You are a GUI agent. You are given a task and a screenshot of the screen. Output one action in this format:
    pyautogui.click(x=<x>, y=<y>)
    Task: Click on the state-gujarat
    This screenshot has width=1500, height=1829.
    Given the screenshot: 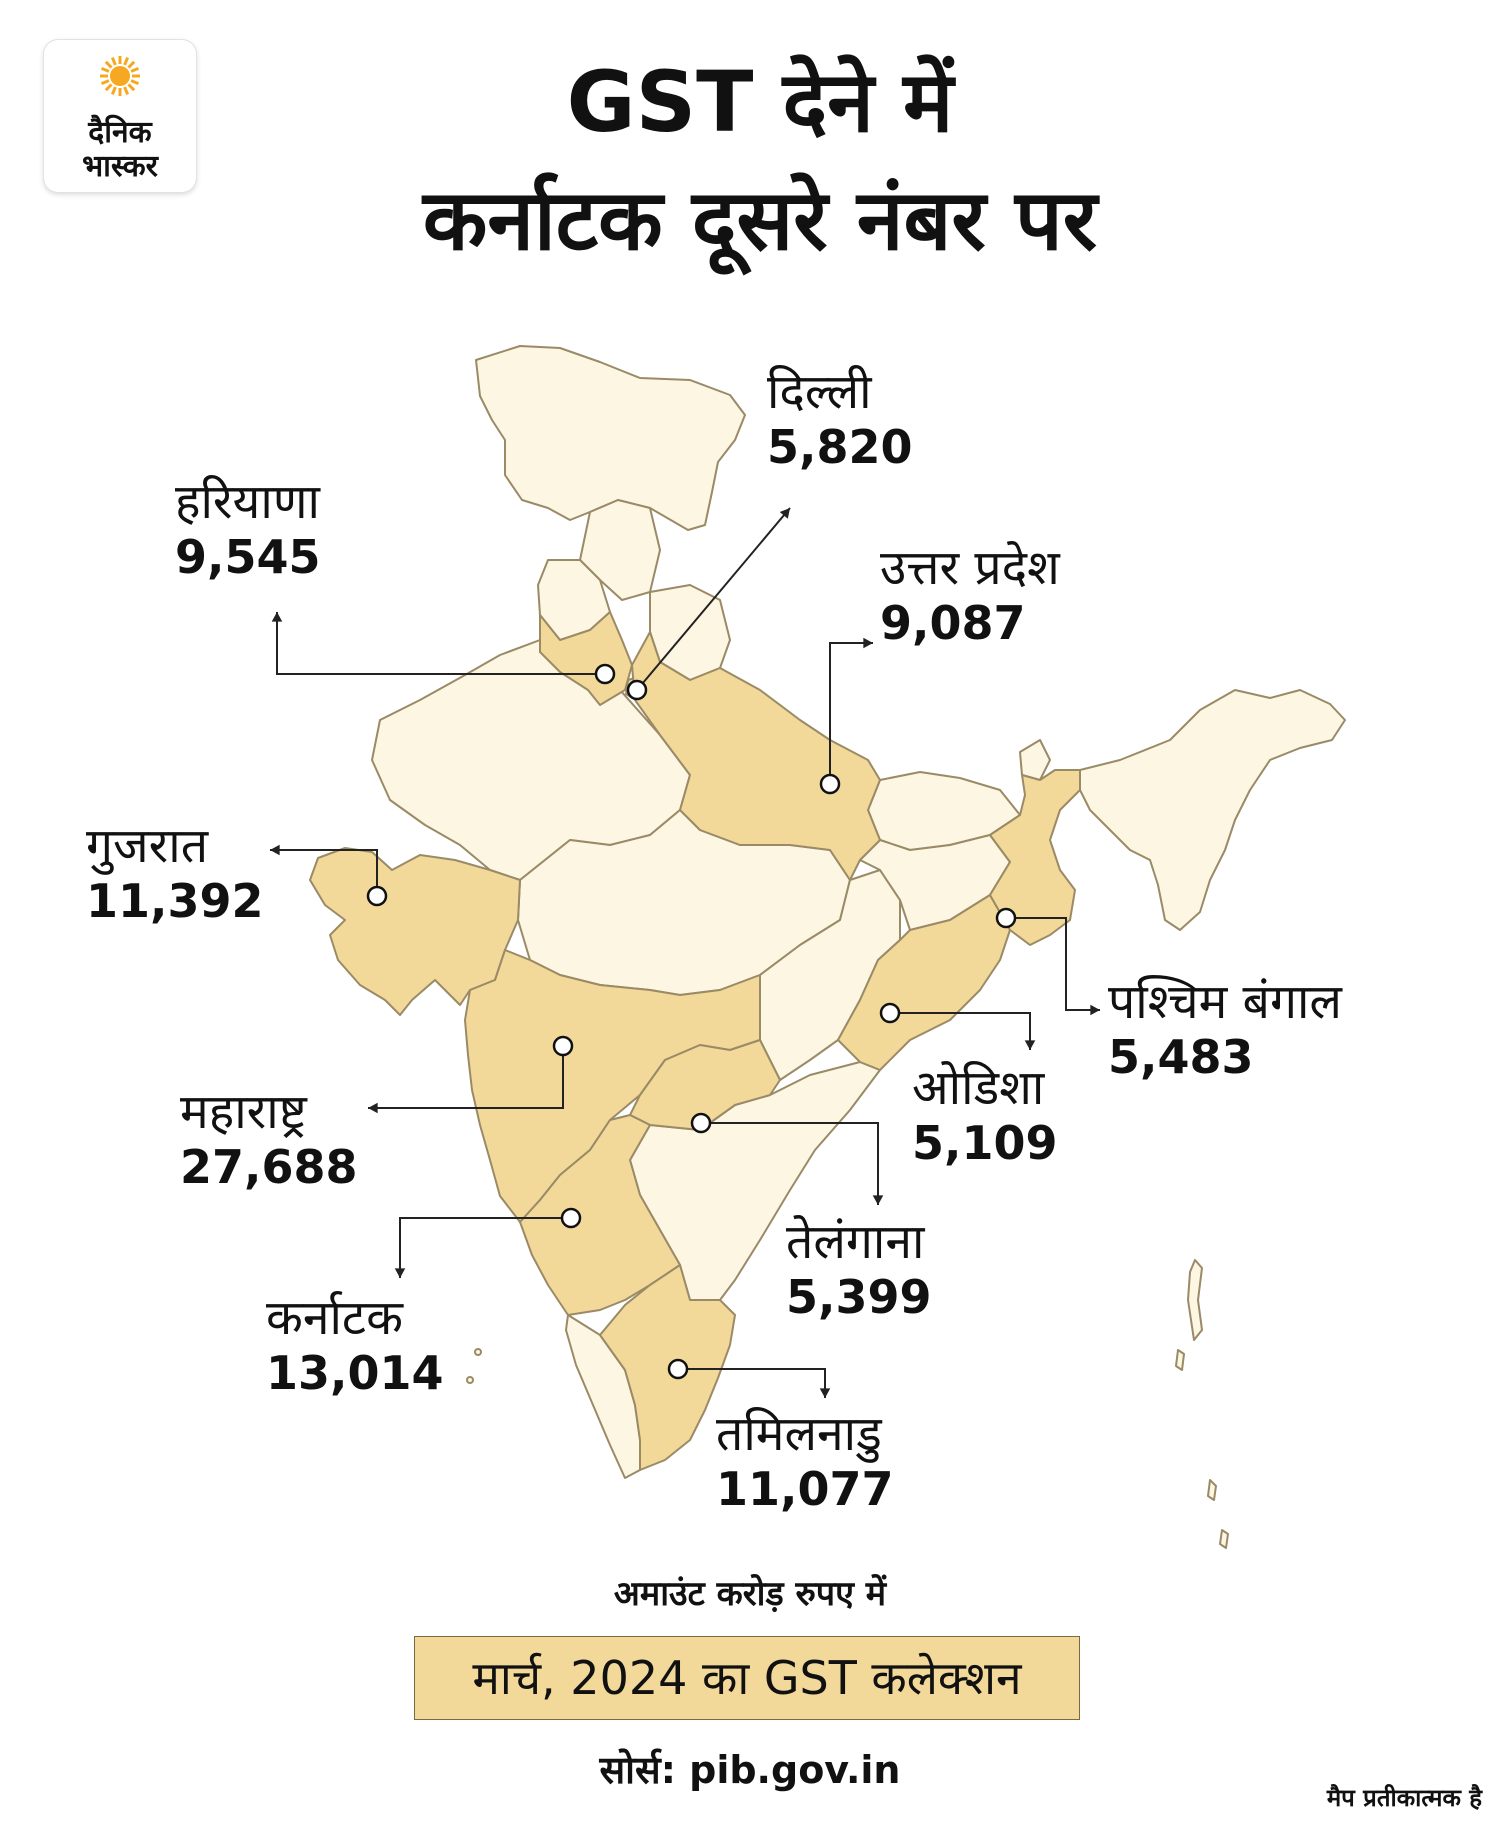 What is the action you would take?
    pyautogui.click(x=415, y=931)
    